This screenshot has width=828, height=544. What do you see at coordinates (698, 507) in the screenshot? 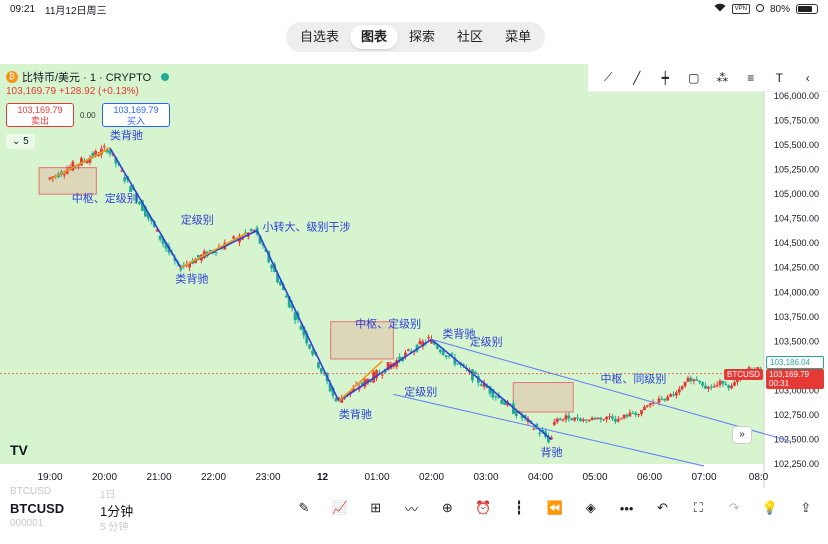
I see `fullscreen-icon: ⛶` at bounding box center [698, 507].